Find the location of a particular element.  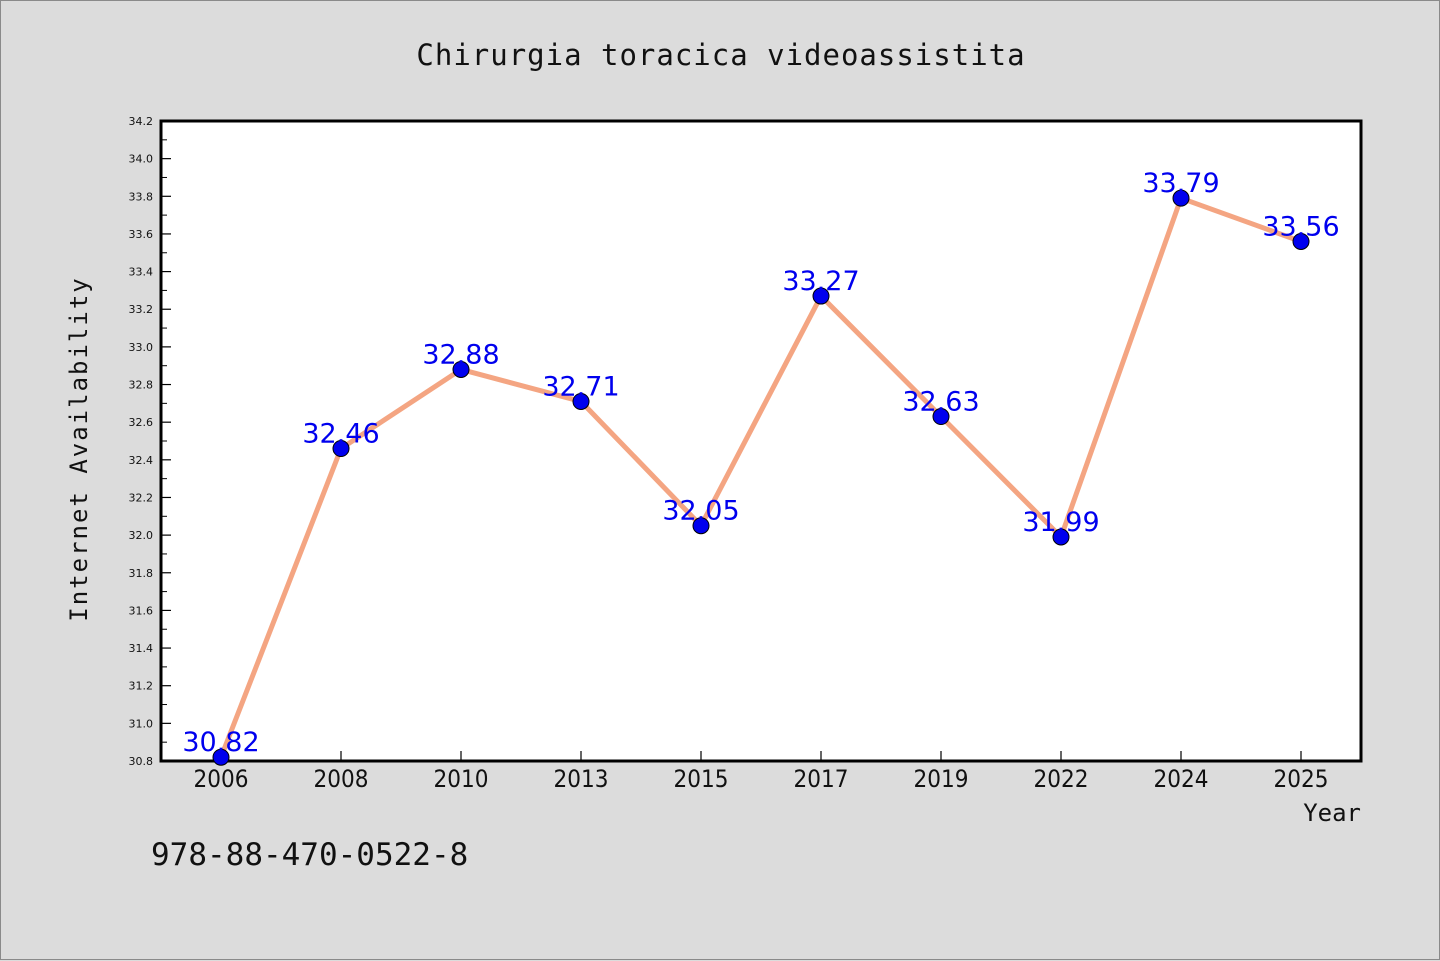

y-axis-label: Internet Availability is located at coordinates (79, 448).